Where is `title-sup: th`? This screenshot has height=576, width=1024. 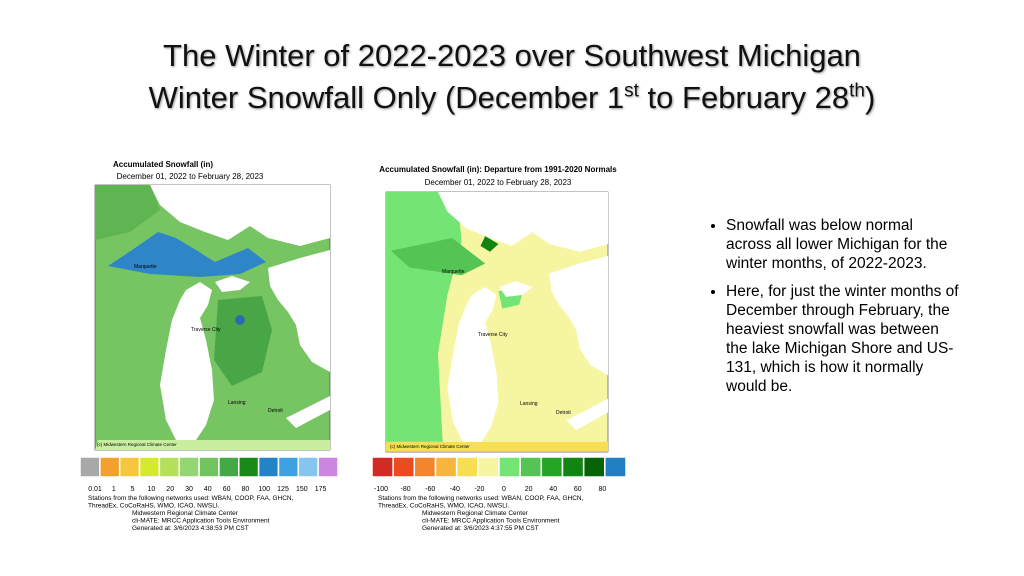
title-sup: th is located at coordinates (857, 91).